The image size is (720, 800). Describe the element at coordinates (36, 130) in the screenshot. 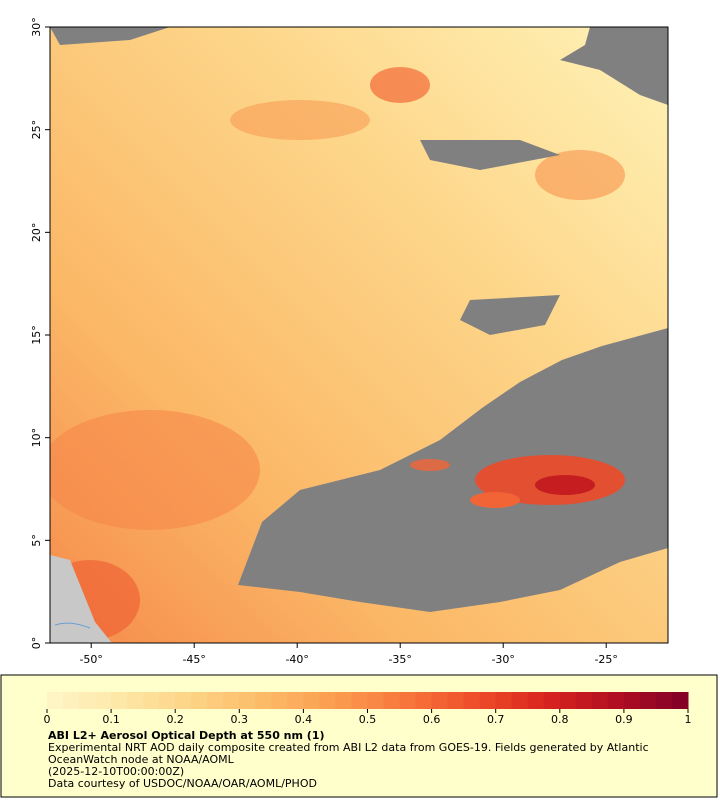

I see `y-tick-label: 25°` at that location.